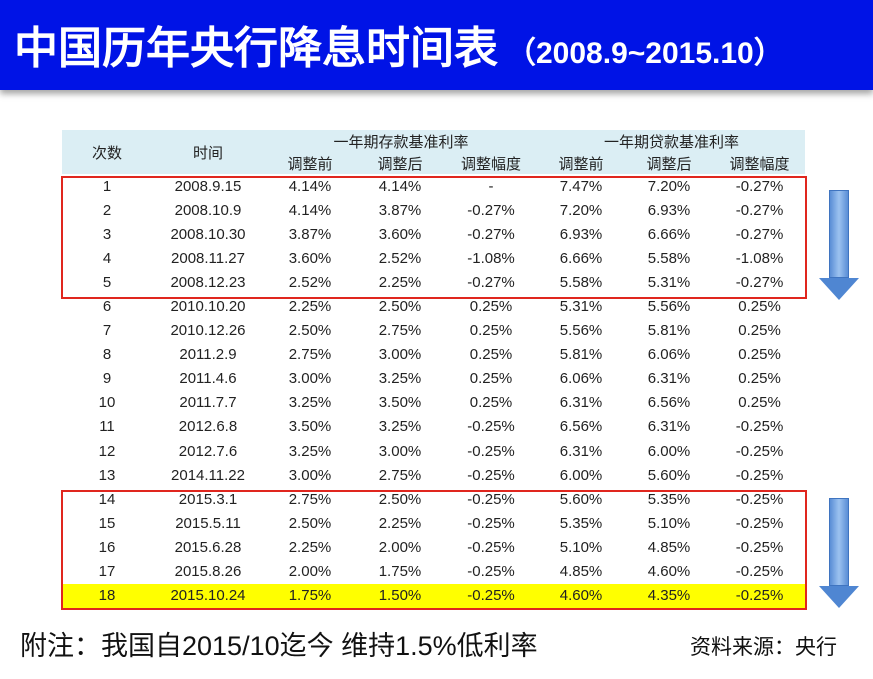  Describe the element at coordinates (400, 234) in the screenshot. I see `cell-deposit-after: 3.60%` at that location.